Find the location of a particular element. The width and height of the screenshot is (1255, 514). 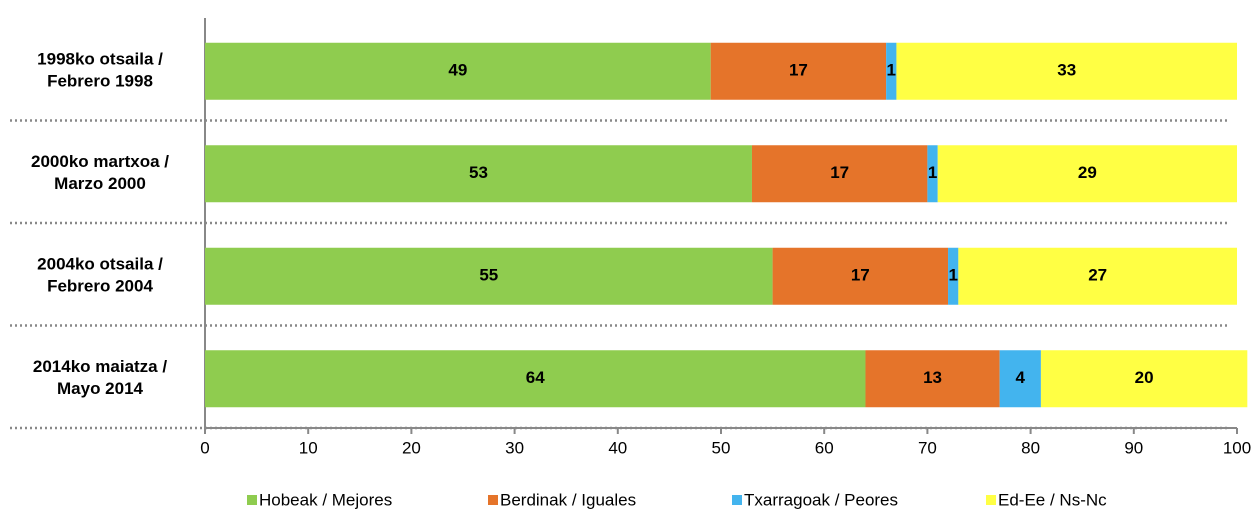

data-label: 53 is located at coordinates (478, 172).